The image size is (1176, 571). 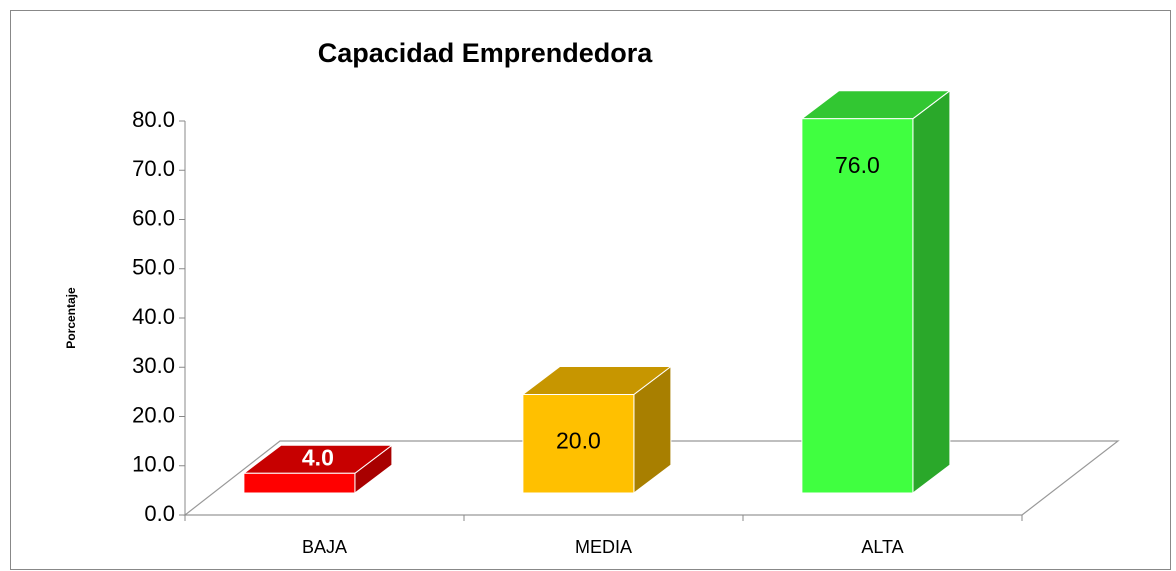 What do you see at coordinates (153, 365) in the screenshot?
I see `y-tick-label: 30.0` at bounding box center [153, 365].